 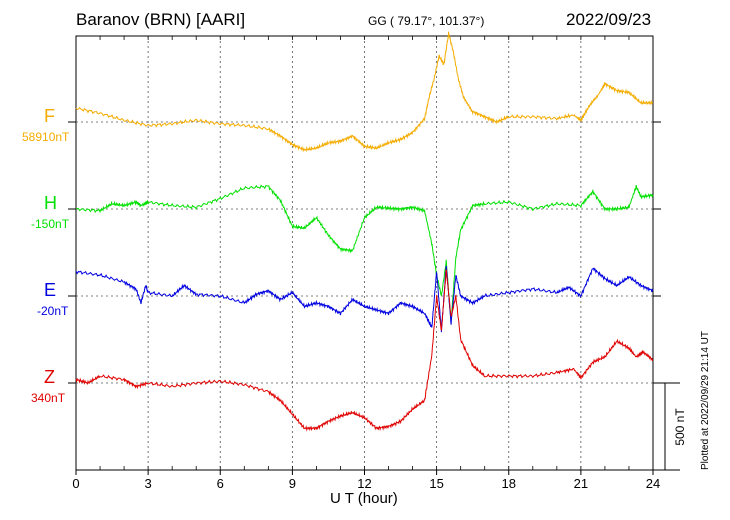 What do you see at coordinates (364, 498) in the screenshot?
I see `x-axis-label: U T (hour)` at bounding box center [364, 498].